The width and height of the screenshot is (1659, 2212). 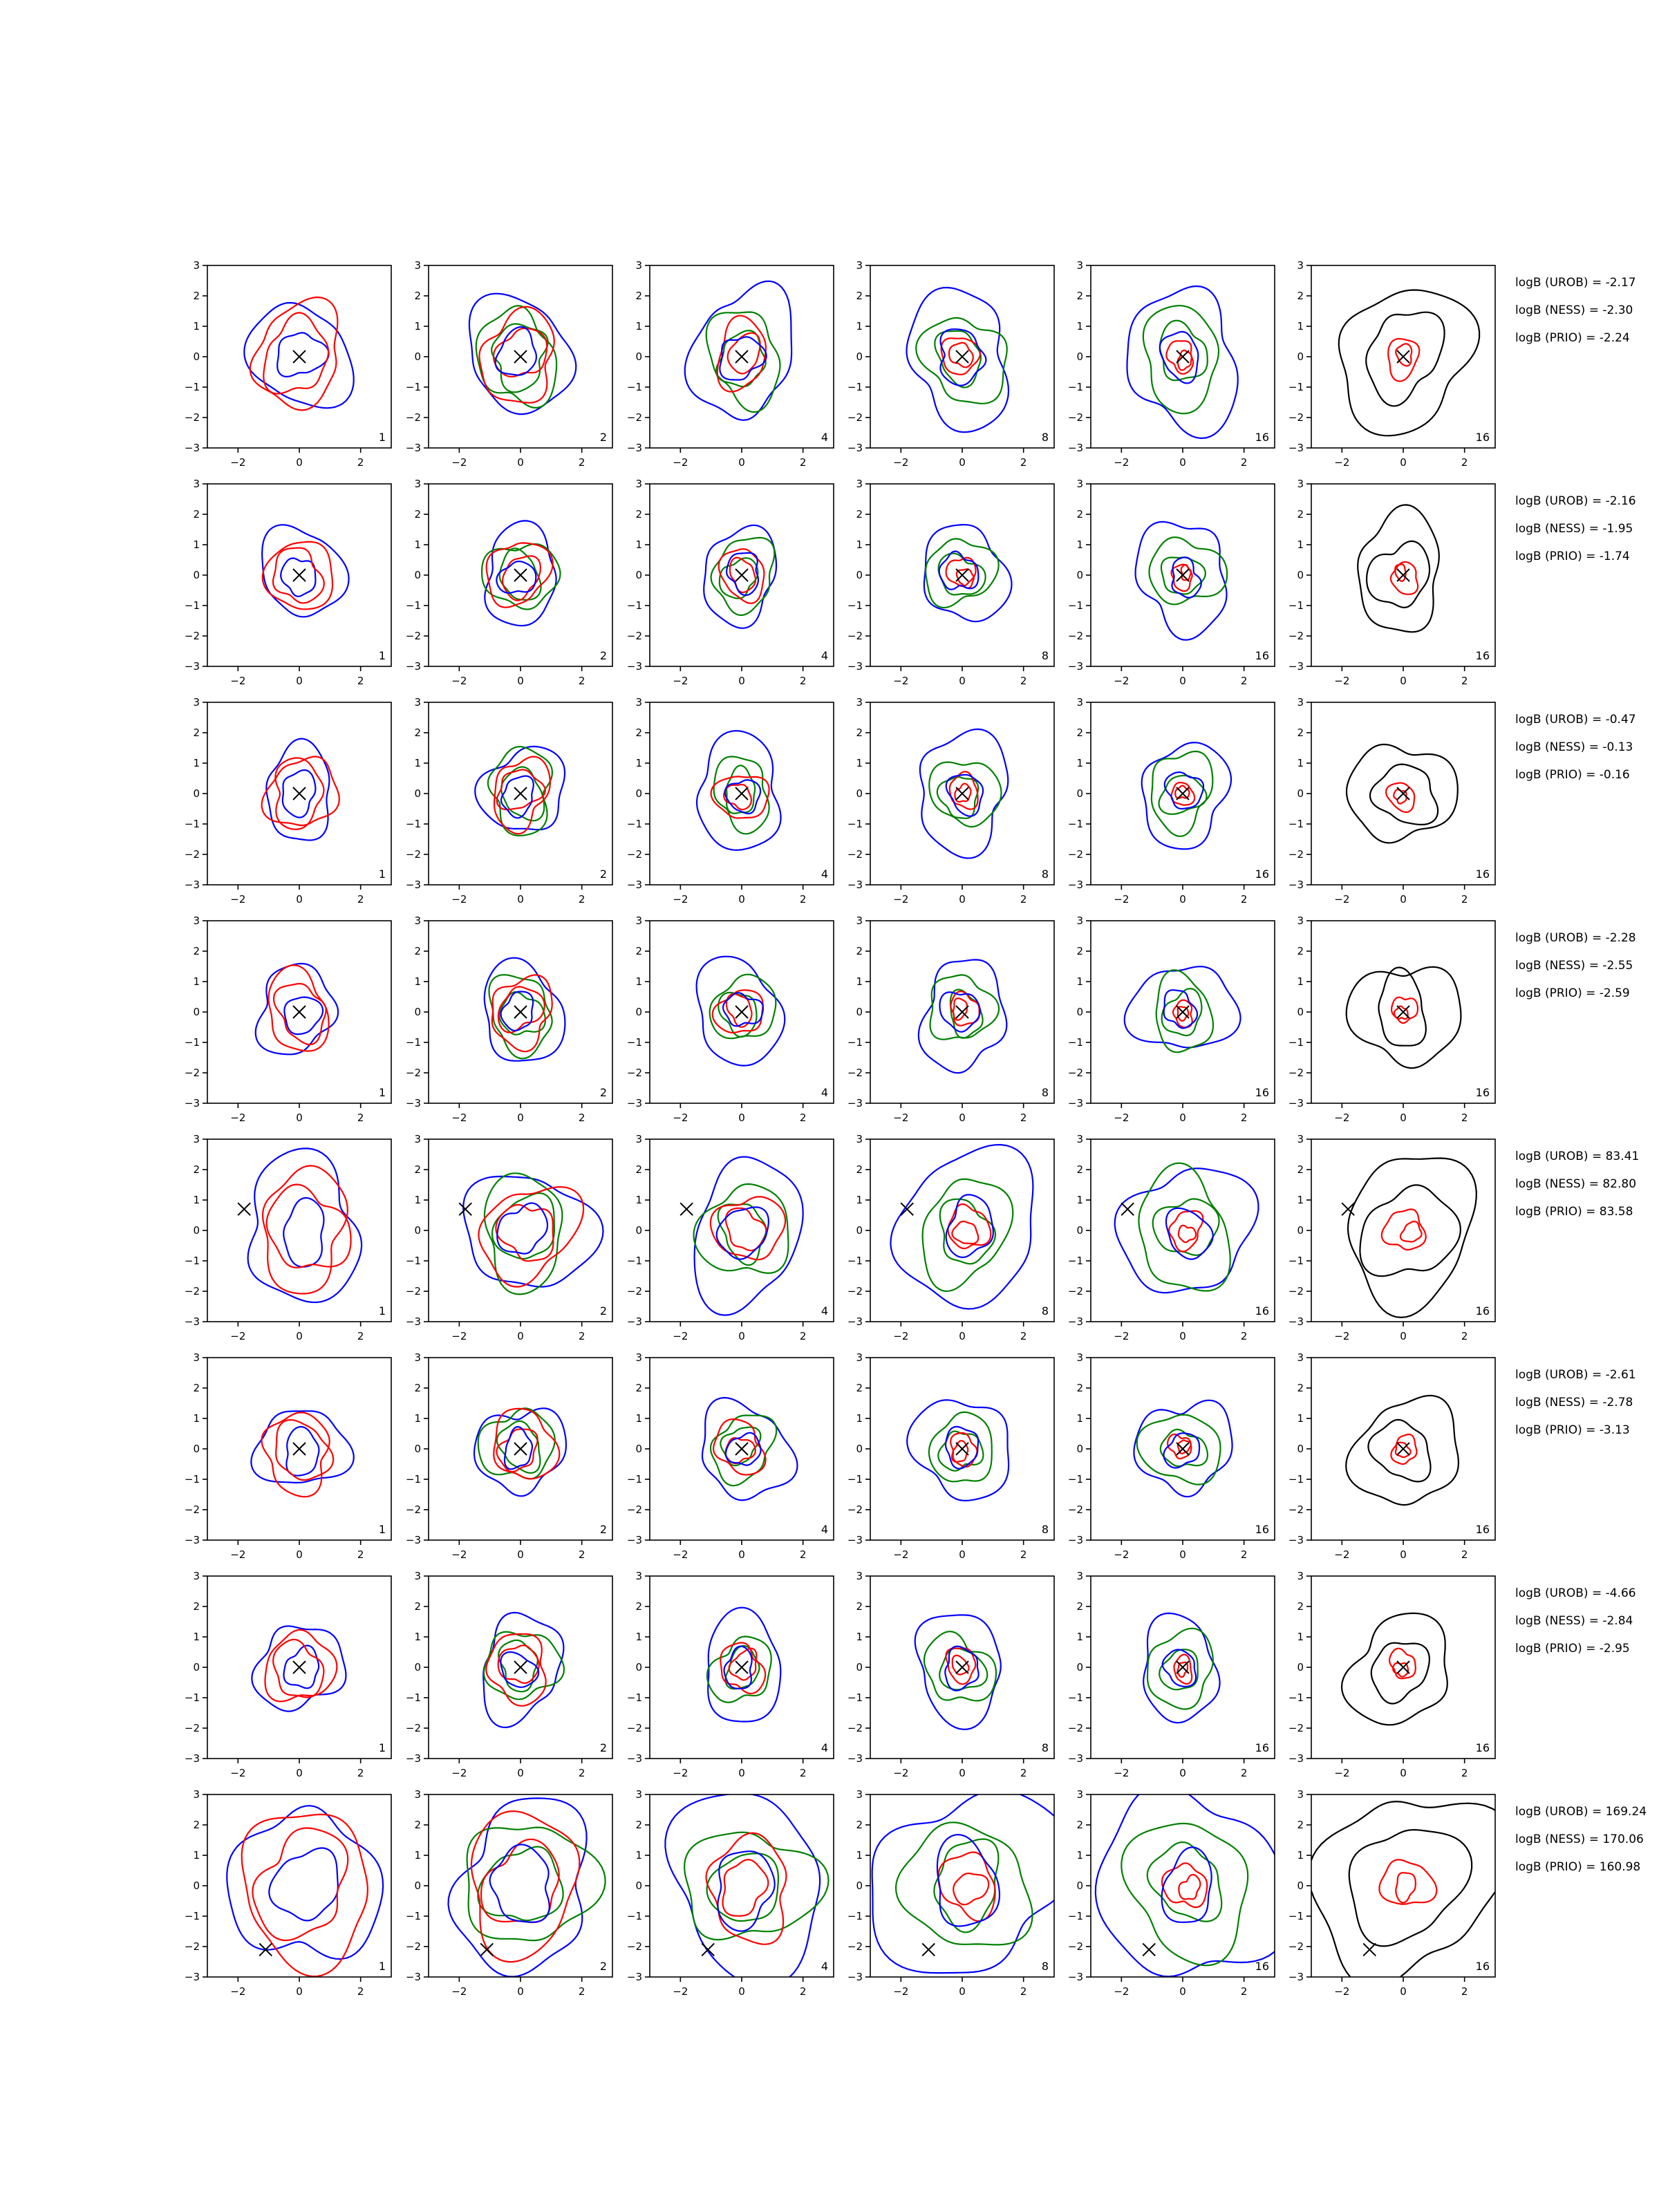 What do you see at coordinates (1392, 801) in the screenshot?
I see `panel-r3-c6: −3 −2 −1 0 1 2 3 −2 0 2 16` at bounding box center [1392, 801].